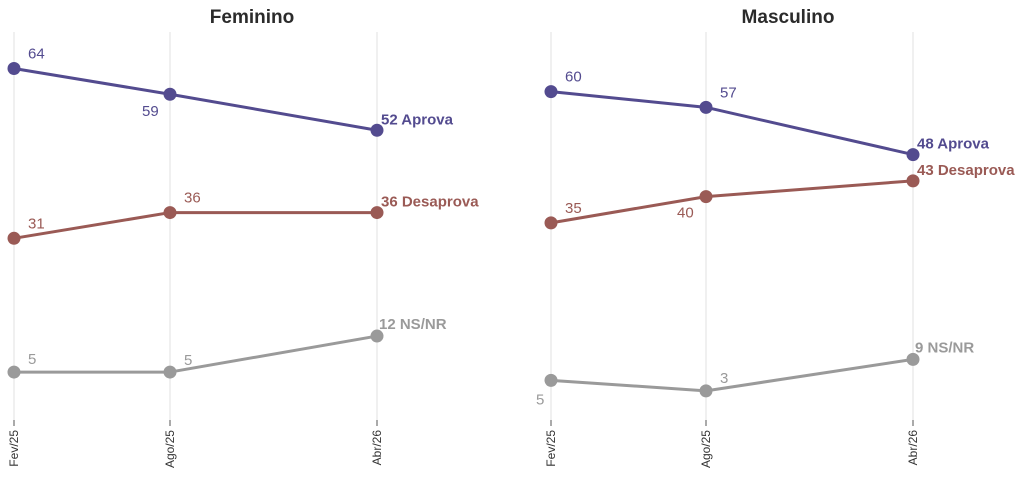 This screenshot has width=1018, height=480. Describe the element at coordinates (150, 111) in the screenshot. I see `data-label: 59` at that location.